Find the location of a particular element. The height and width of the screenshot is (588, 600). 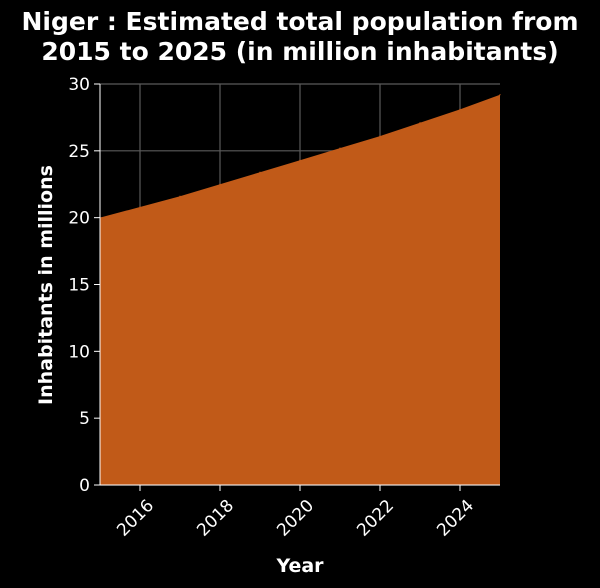

y-tick-label: 5 is located at coordinates (84, 419).